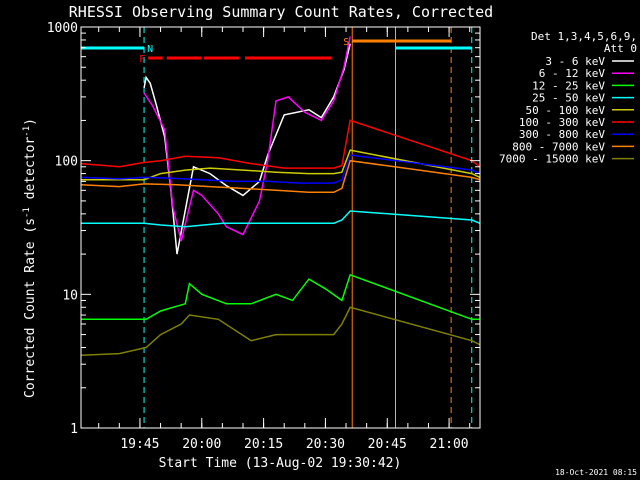  What do you see at coordinates (74, 429) in the screenshot?
I see `y-tick-label-1: 1` at bounding box center [74, 429].